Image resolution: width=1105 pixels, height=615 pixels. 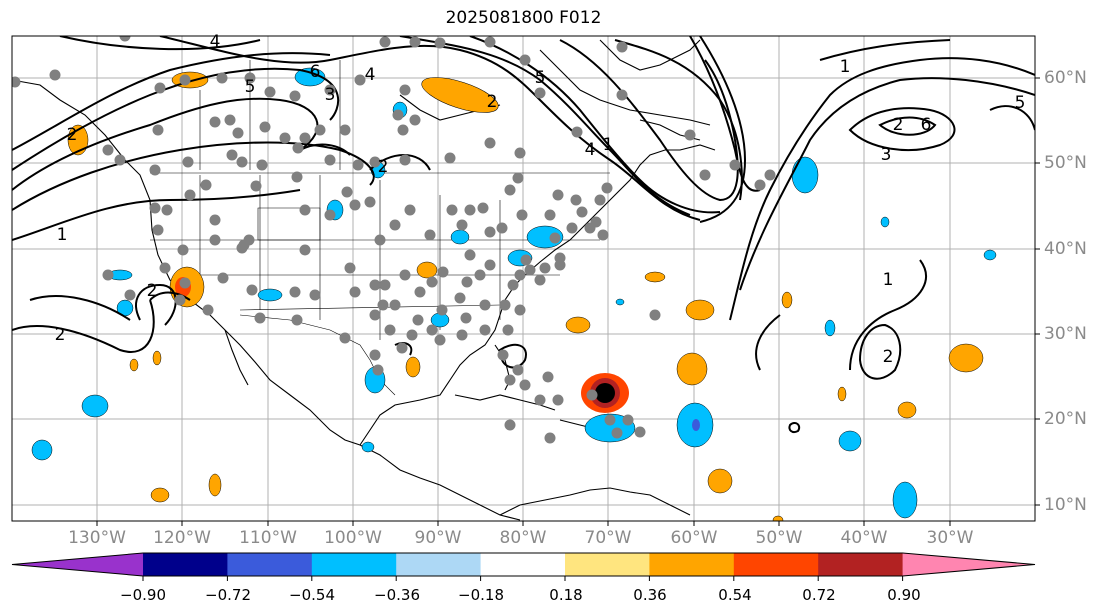 I want to click on lat-label-30n: 30°N, so click(x=1065, y=334).